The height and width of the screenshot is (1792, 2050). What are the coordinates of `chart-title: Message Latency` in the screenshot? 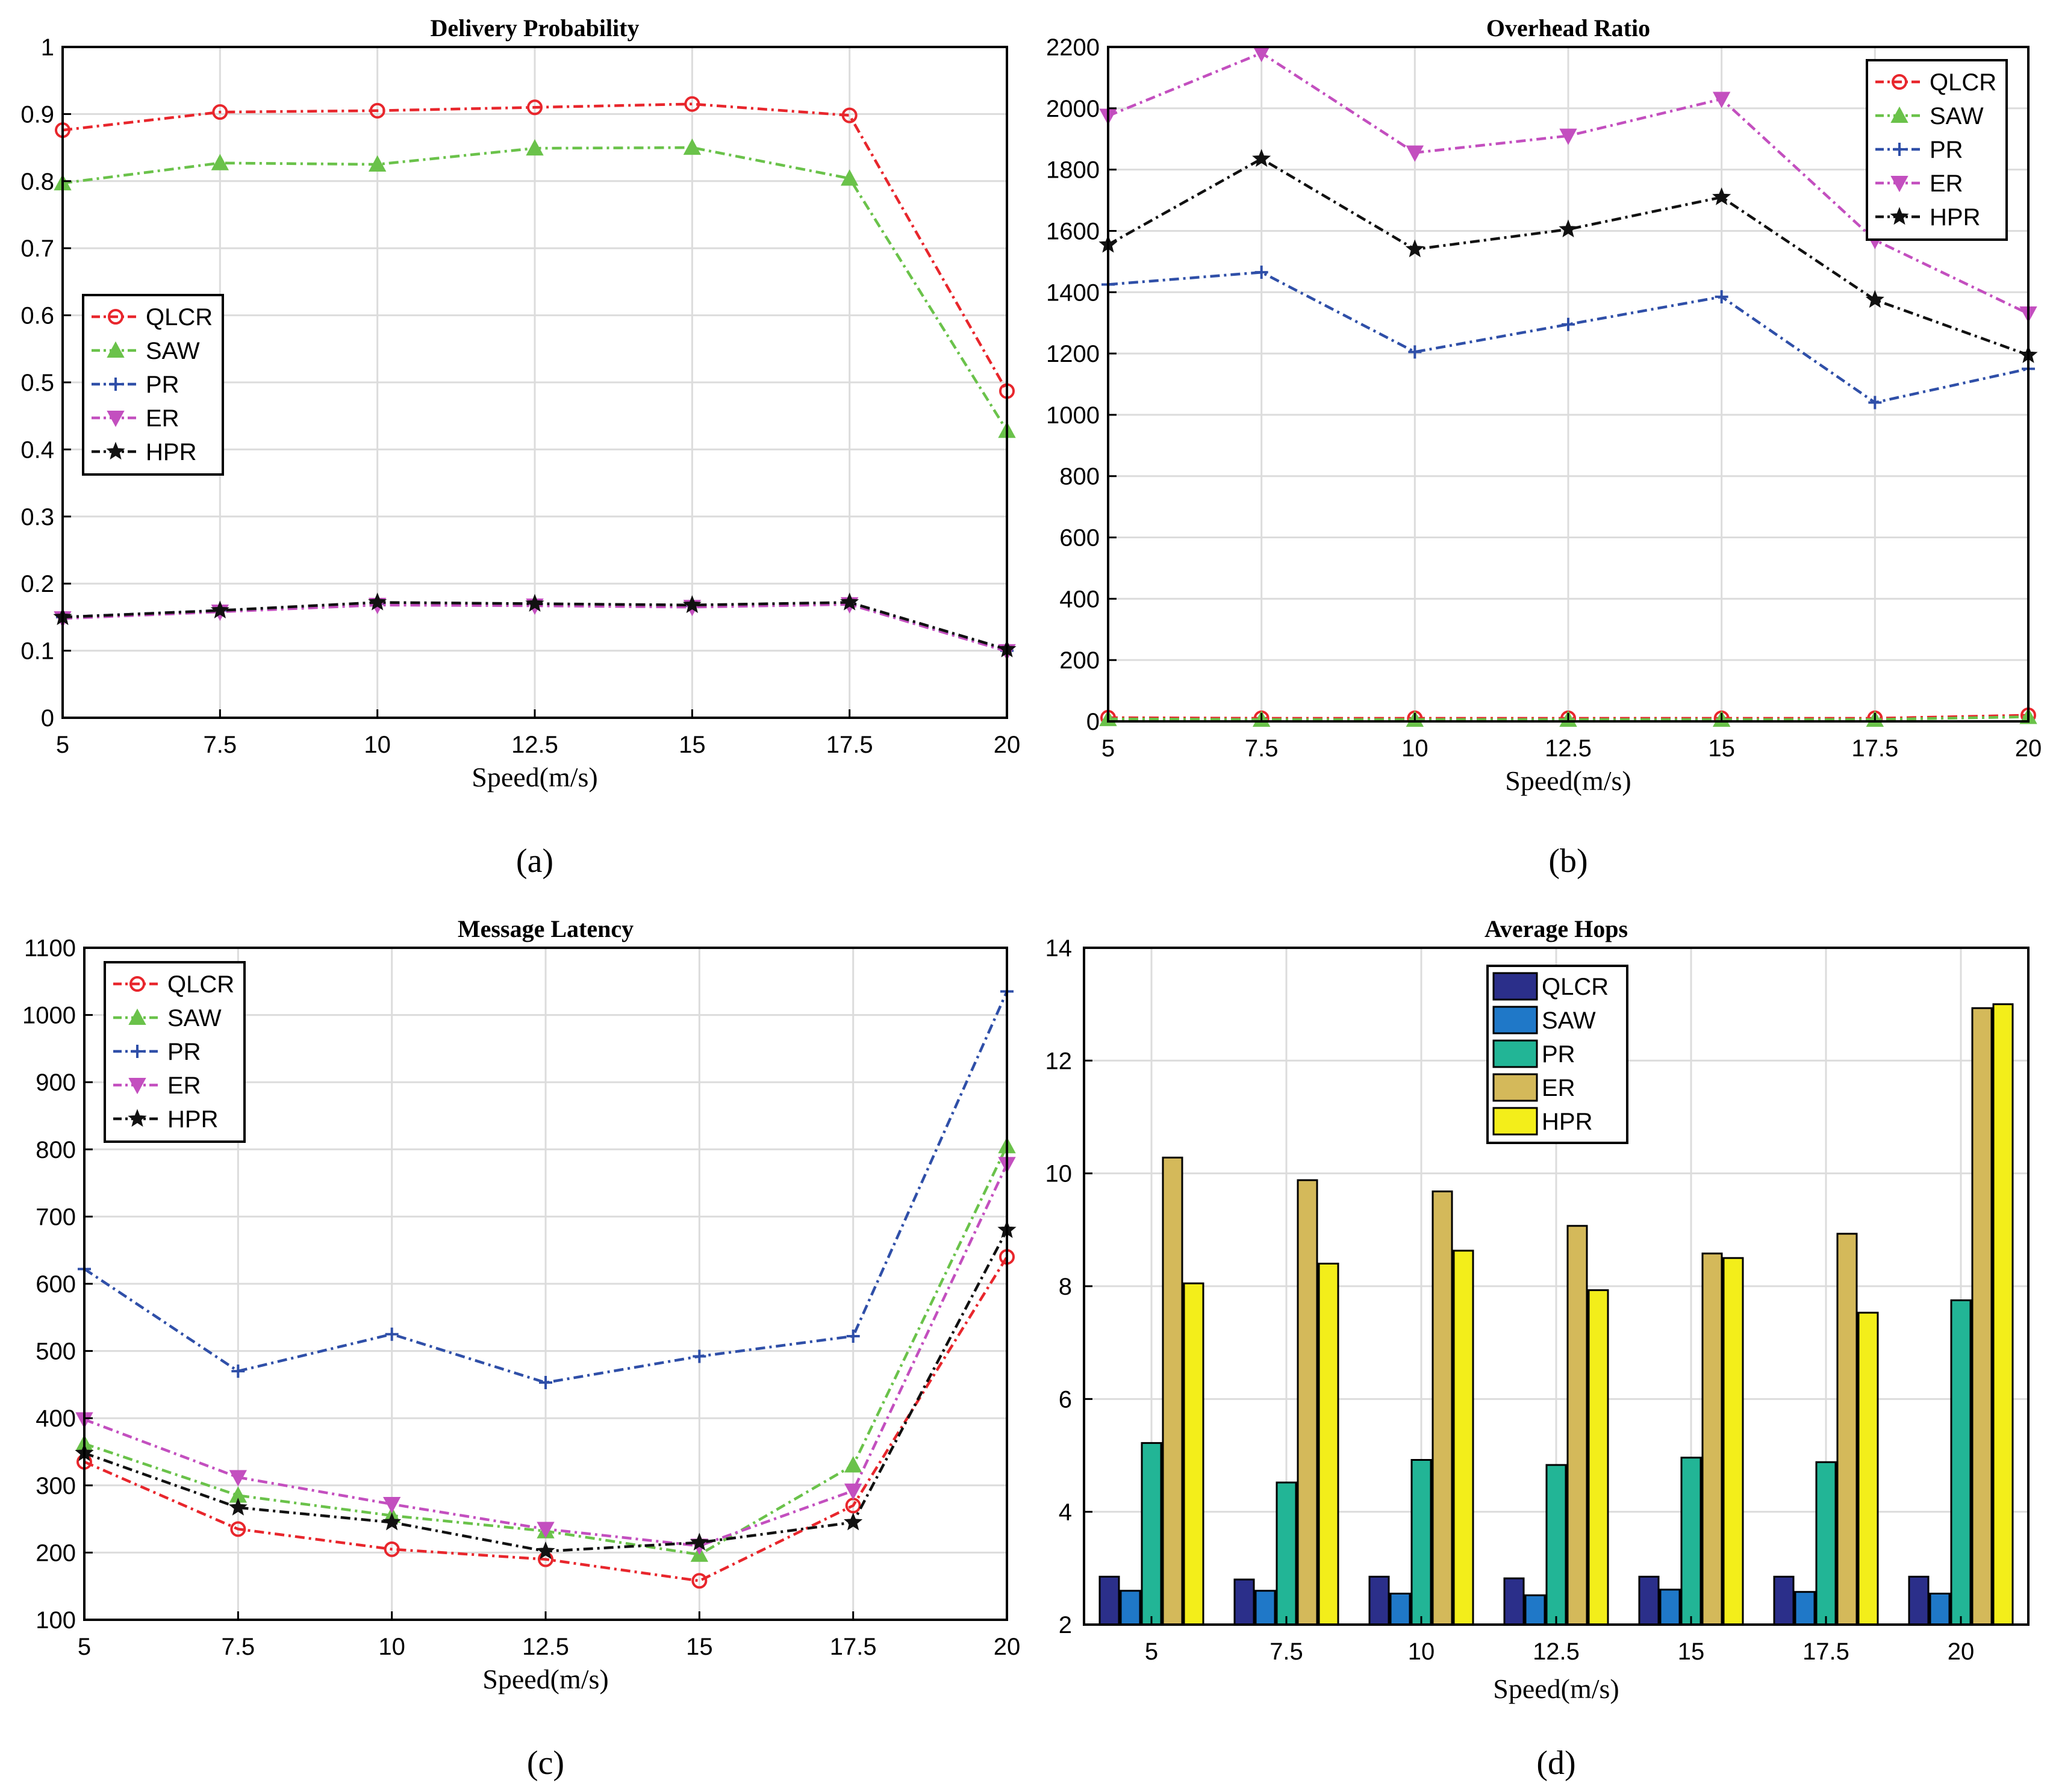 It's located at (546, 929).